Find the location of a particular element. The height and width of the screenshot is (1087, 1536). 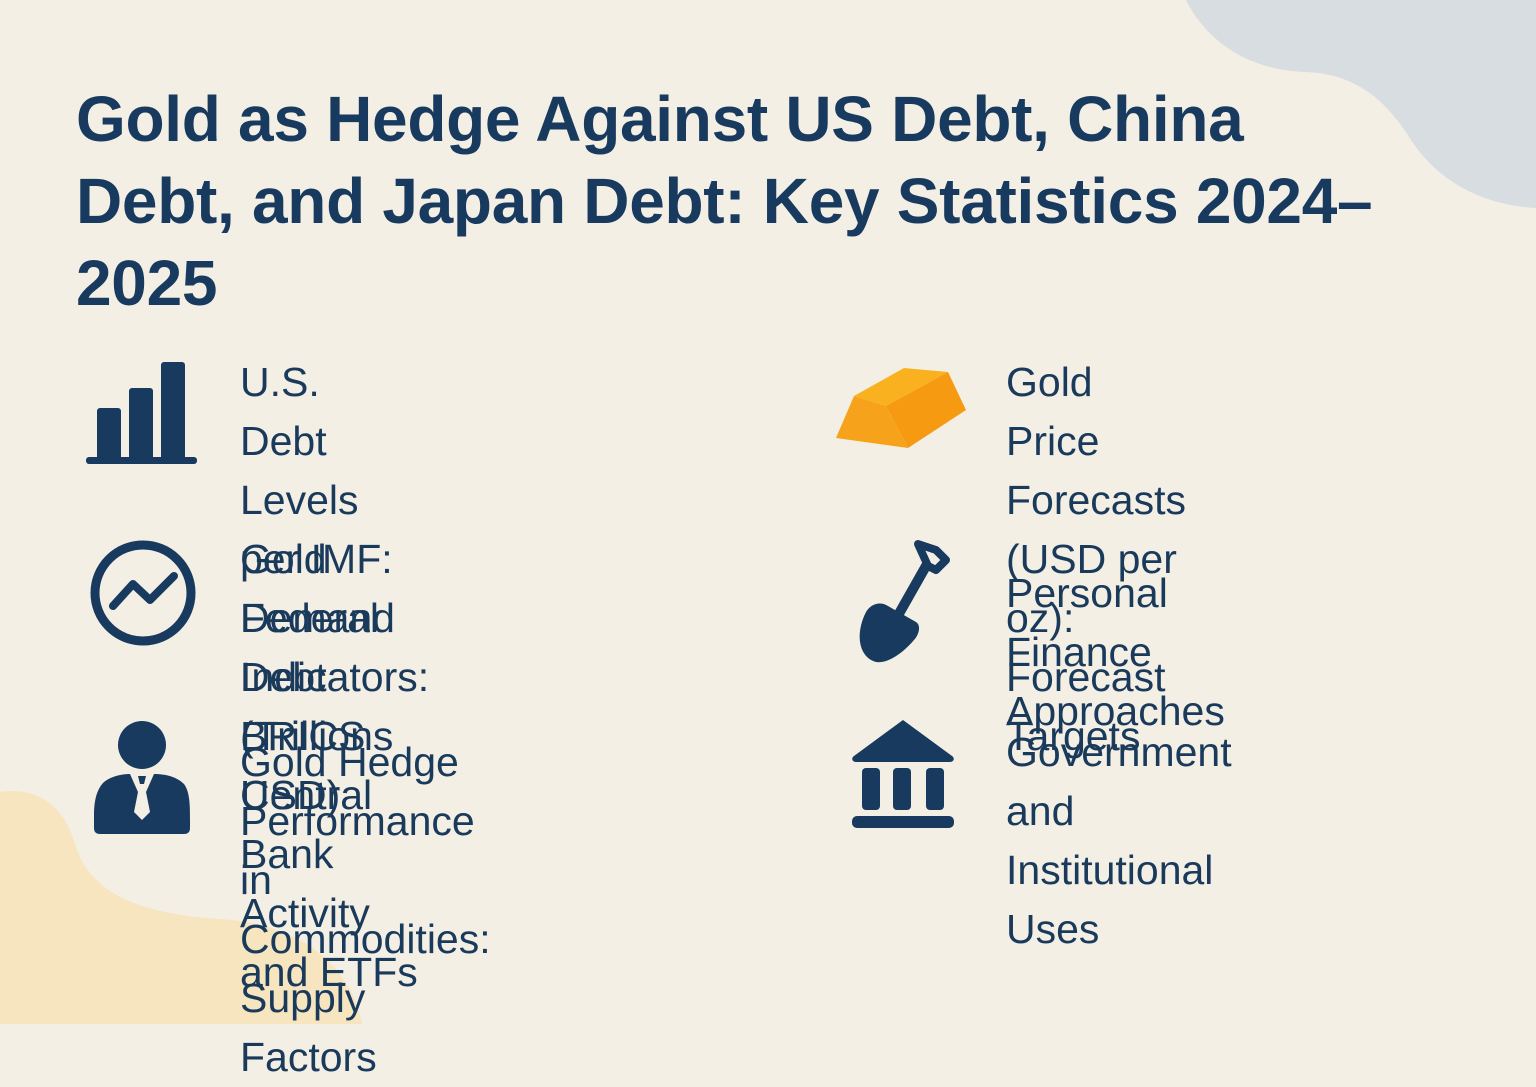

businessman-icon is located at coordinates (142, 777).